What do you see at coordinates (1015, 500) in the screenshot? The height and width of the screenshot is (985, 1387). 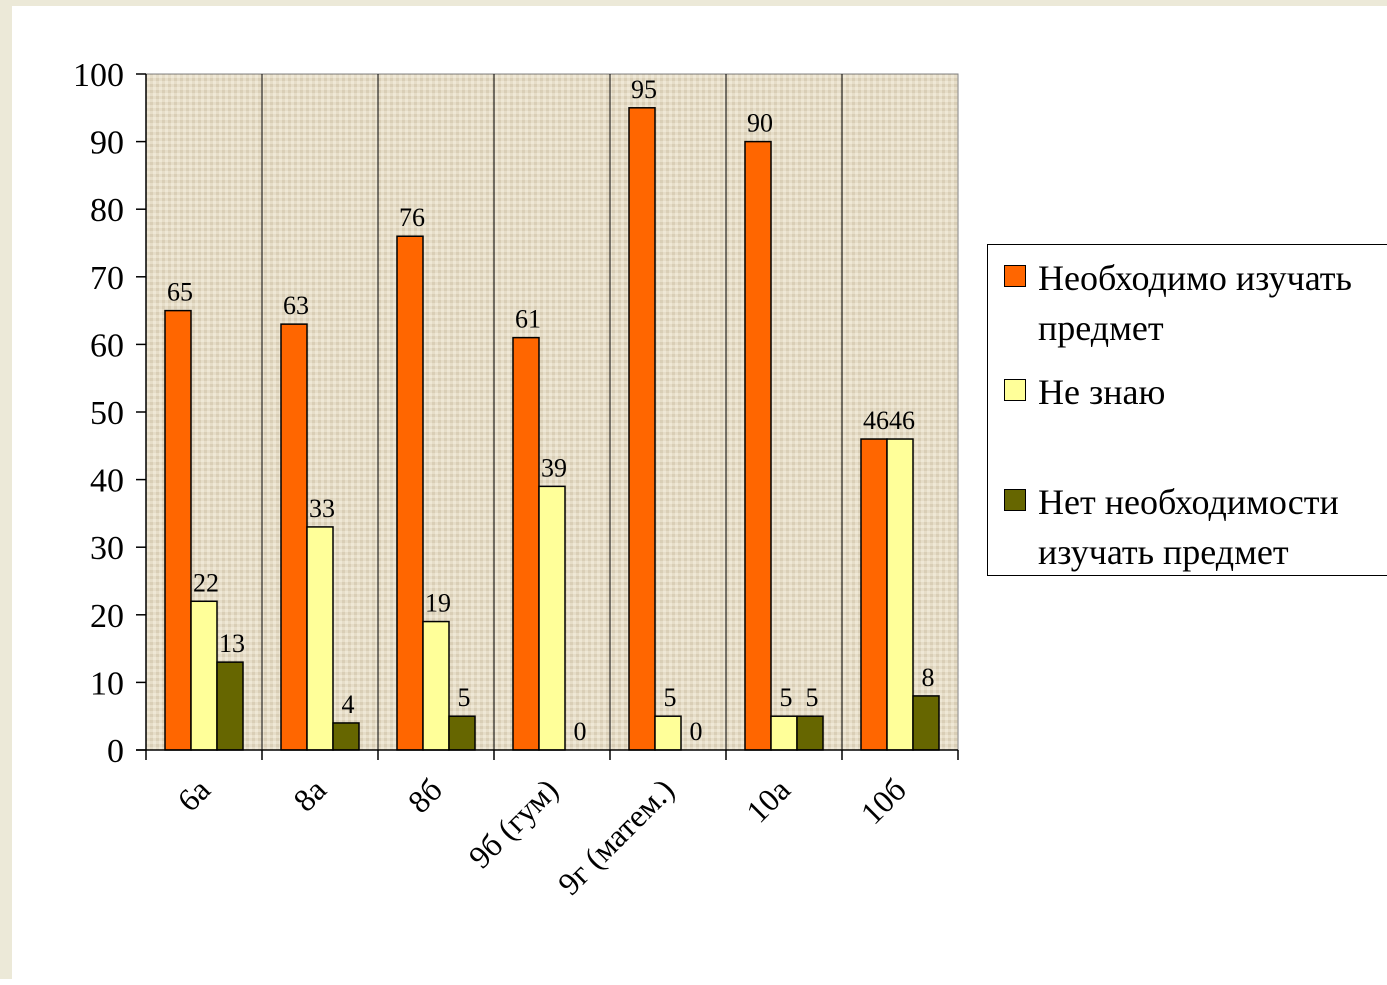 I see `legend-swatch-olive` at bounding box center [1015, 500].